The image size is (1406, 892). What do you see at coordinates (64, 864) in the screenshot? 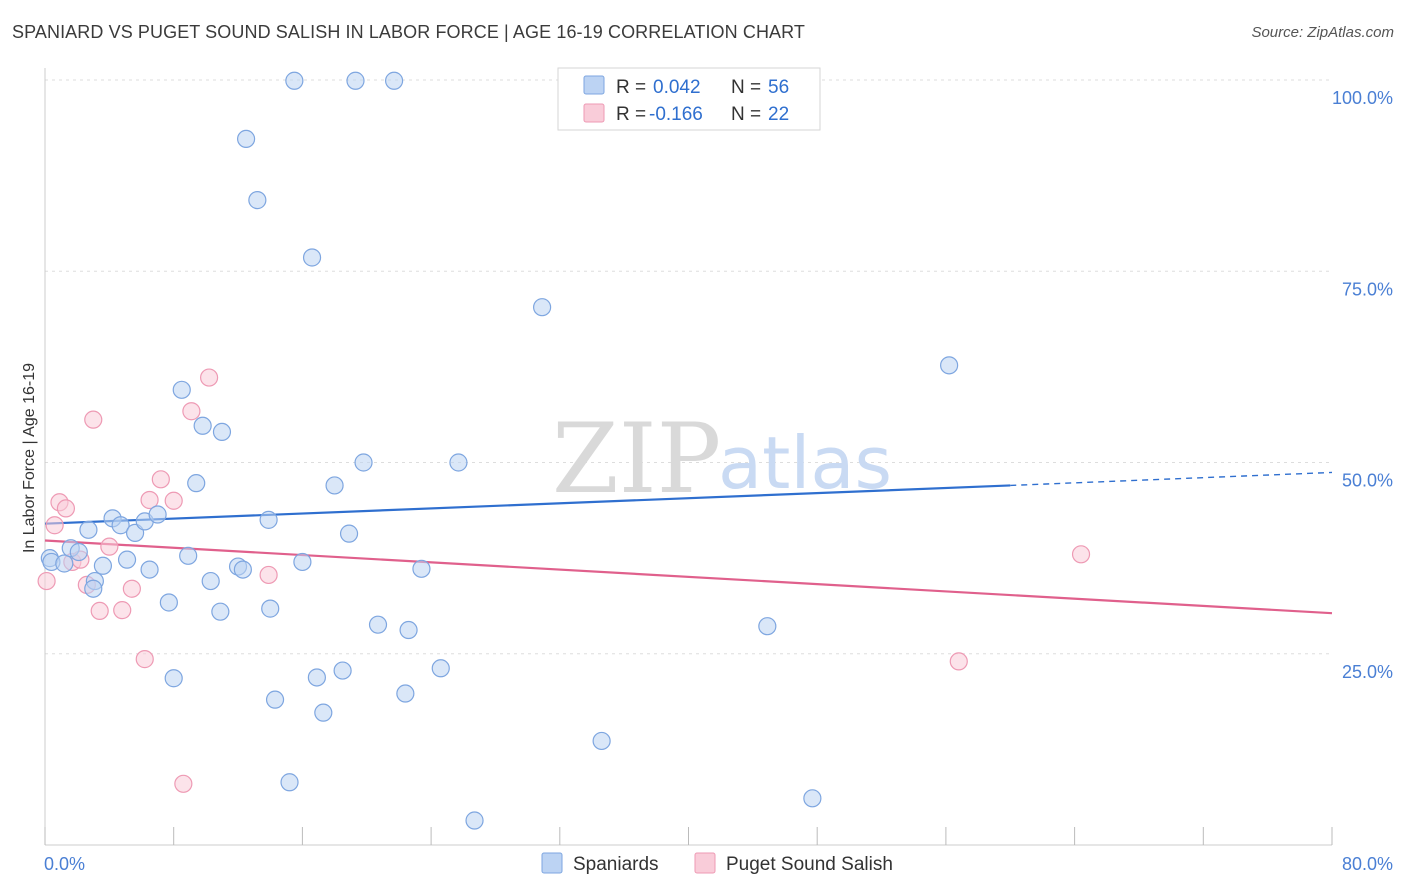
I see `x-tick-label: 0.0%` at bounding box center [64, 864].